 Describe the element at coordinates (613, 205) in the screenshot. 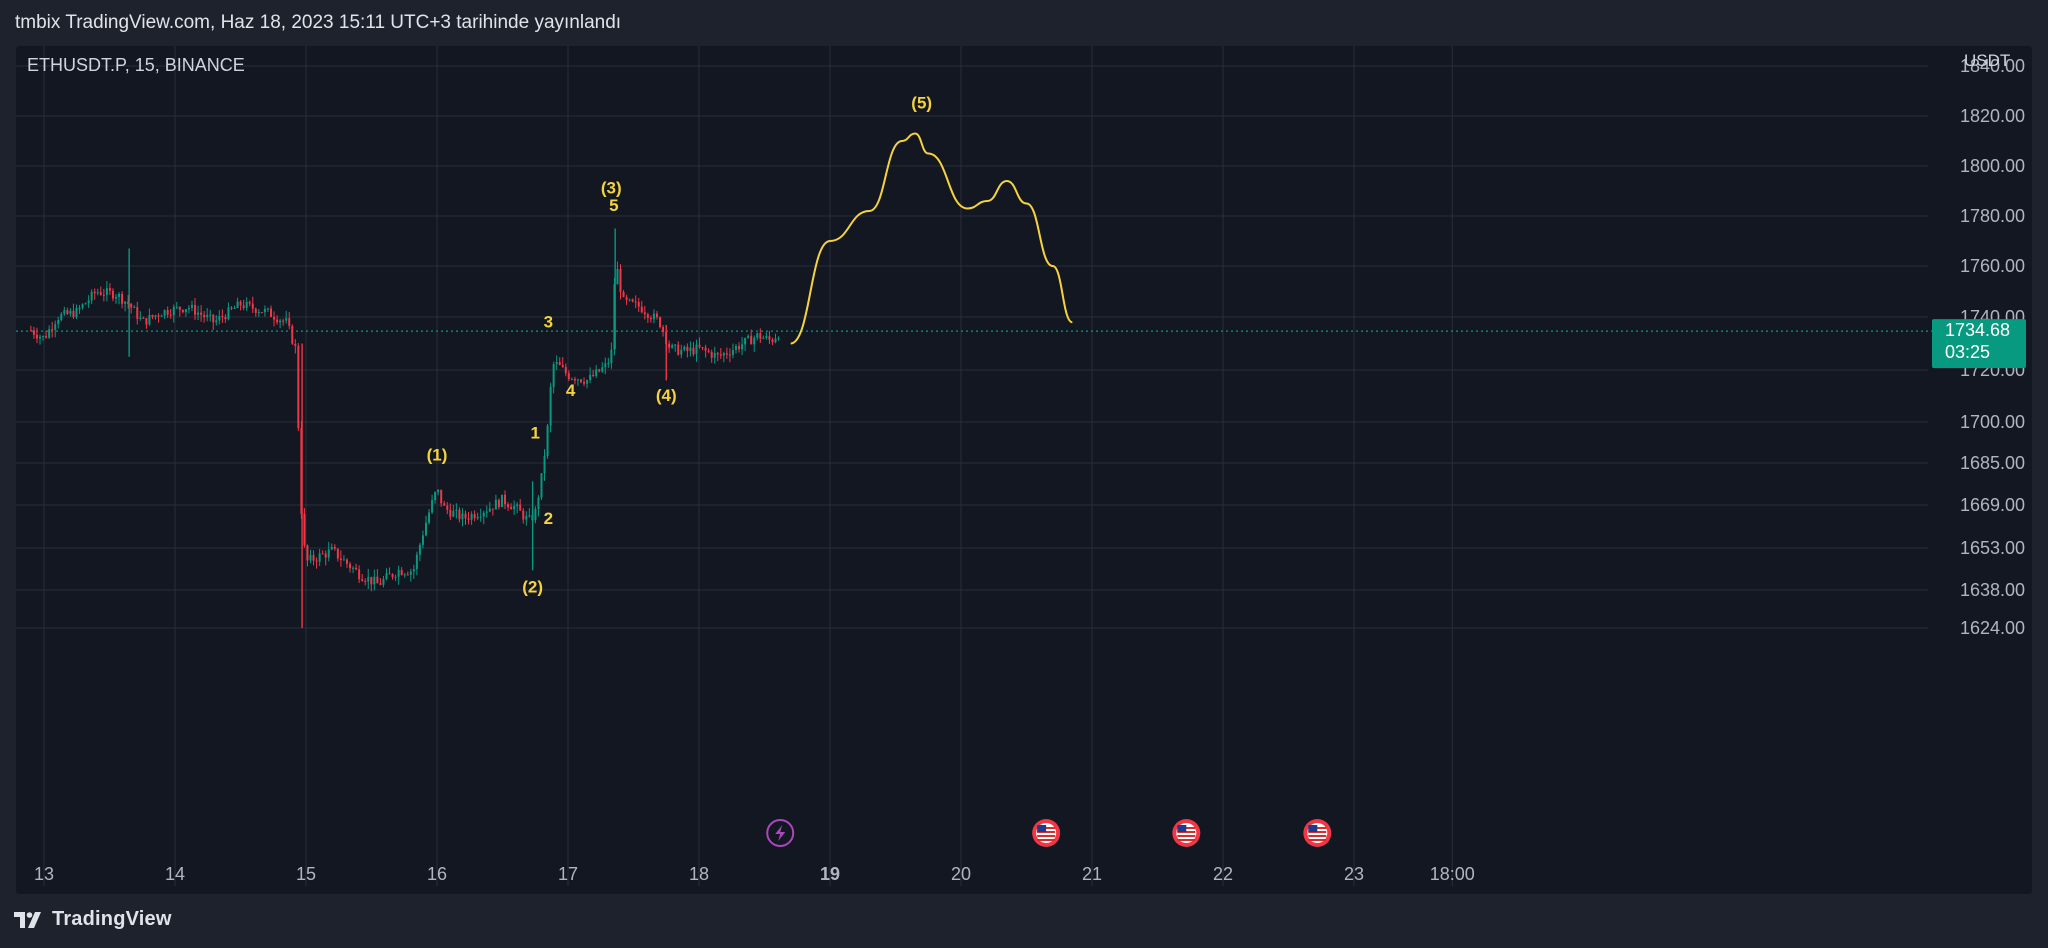

I see `wave-label: 5` at that location.